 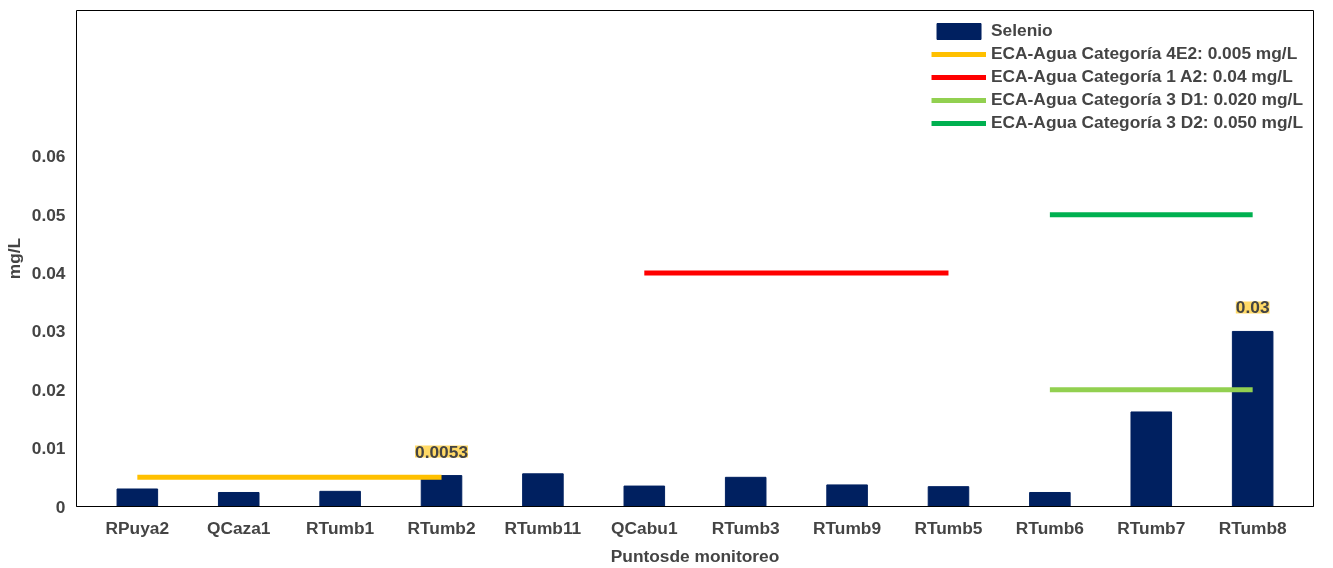 I want to click on x-tick-label: RTumb3, so click(x=746, y=527).